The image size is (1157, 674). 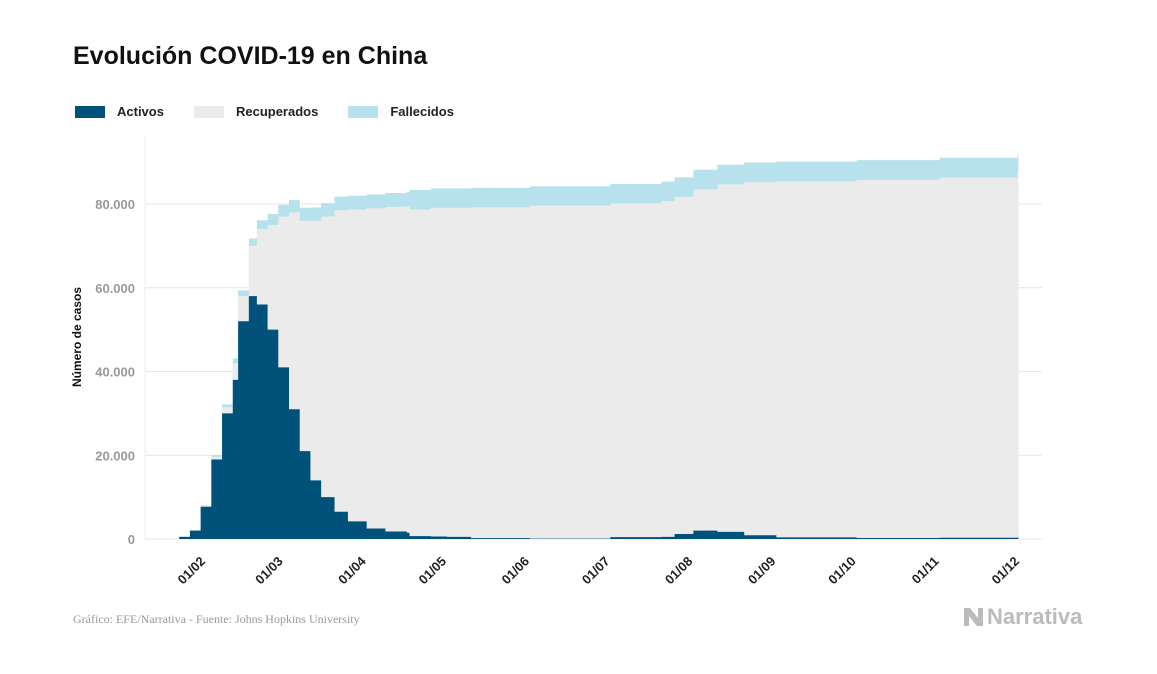 What do you see at coordinates (115, 455) in the screenshot?
I see `y-tick-label: 20.000` at bounding box center [115, 455].